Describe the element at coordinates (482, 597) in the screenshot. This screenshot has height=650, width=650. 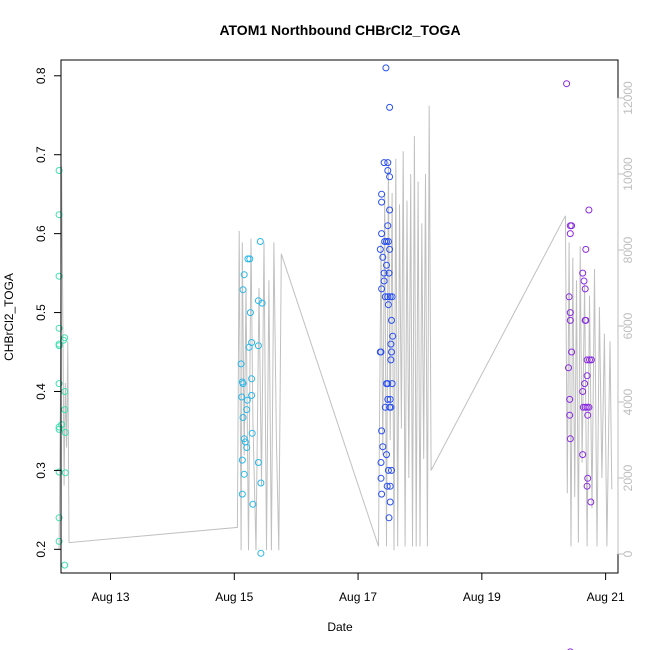
I see `x-tick-label: Aug 19` at that location.